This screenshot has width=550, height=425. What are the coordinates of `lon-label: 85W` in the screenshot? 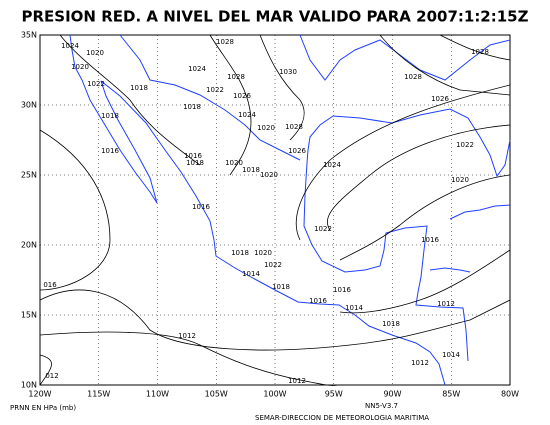 It's located at (451, 394).